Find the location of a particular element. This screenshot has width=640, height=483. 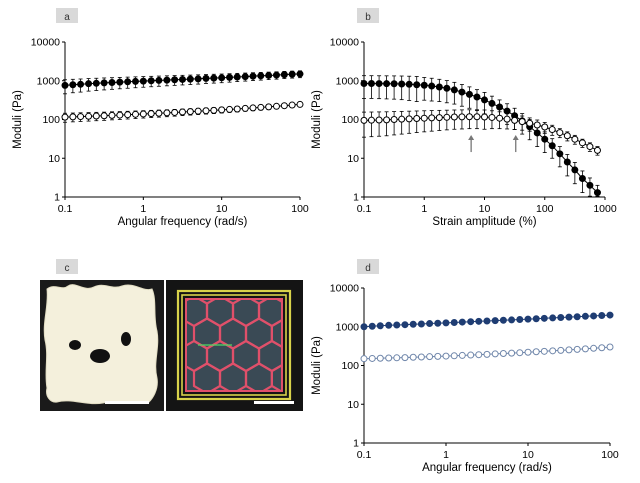

y-tick-label: 1 is located at coordinates (356, 198).